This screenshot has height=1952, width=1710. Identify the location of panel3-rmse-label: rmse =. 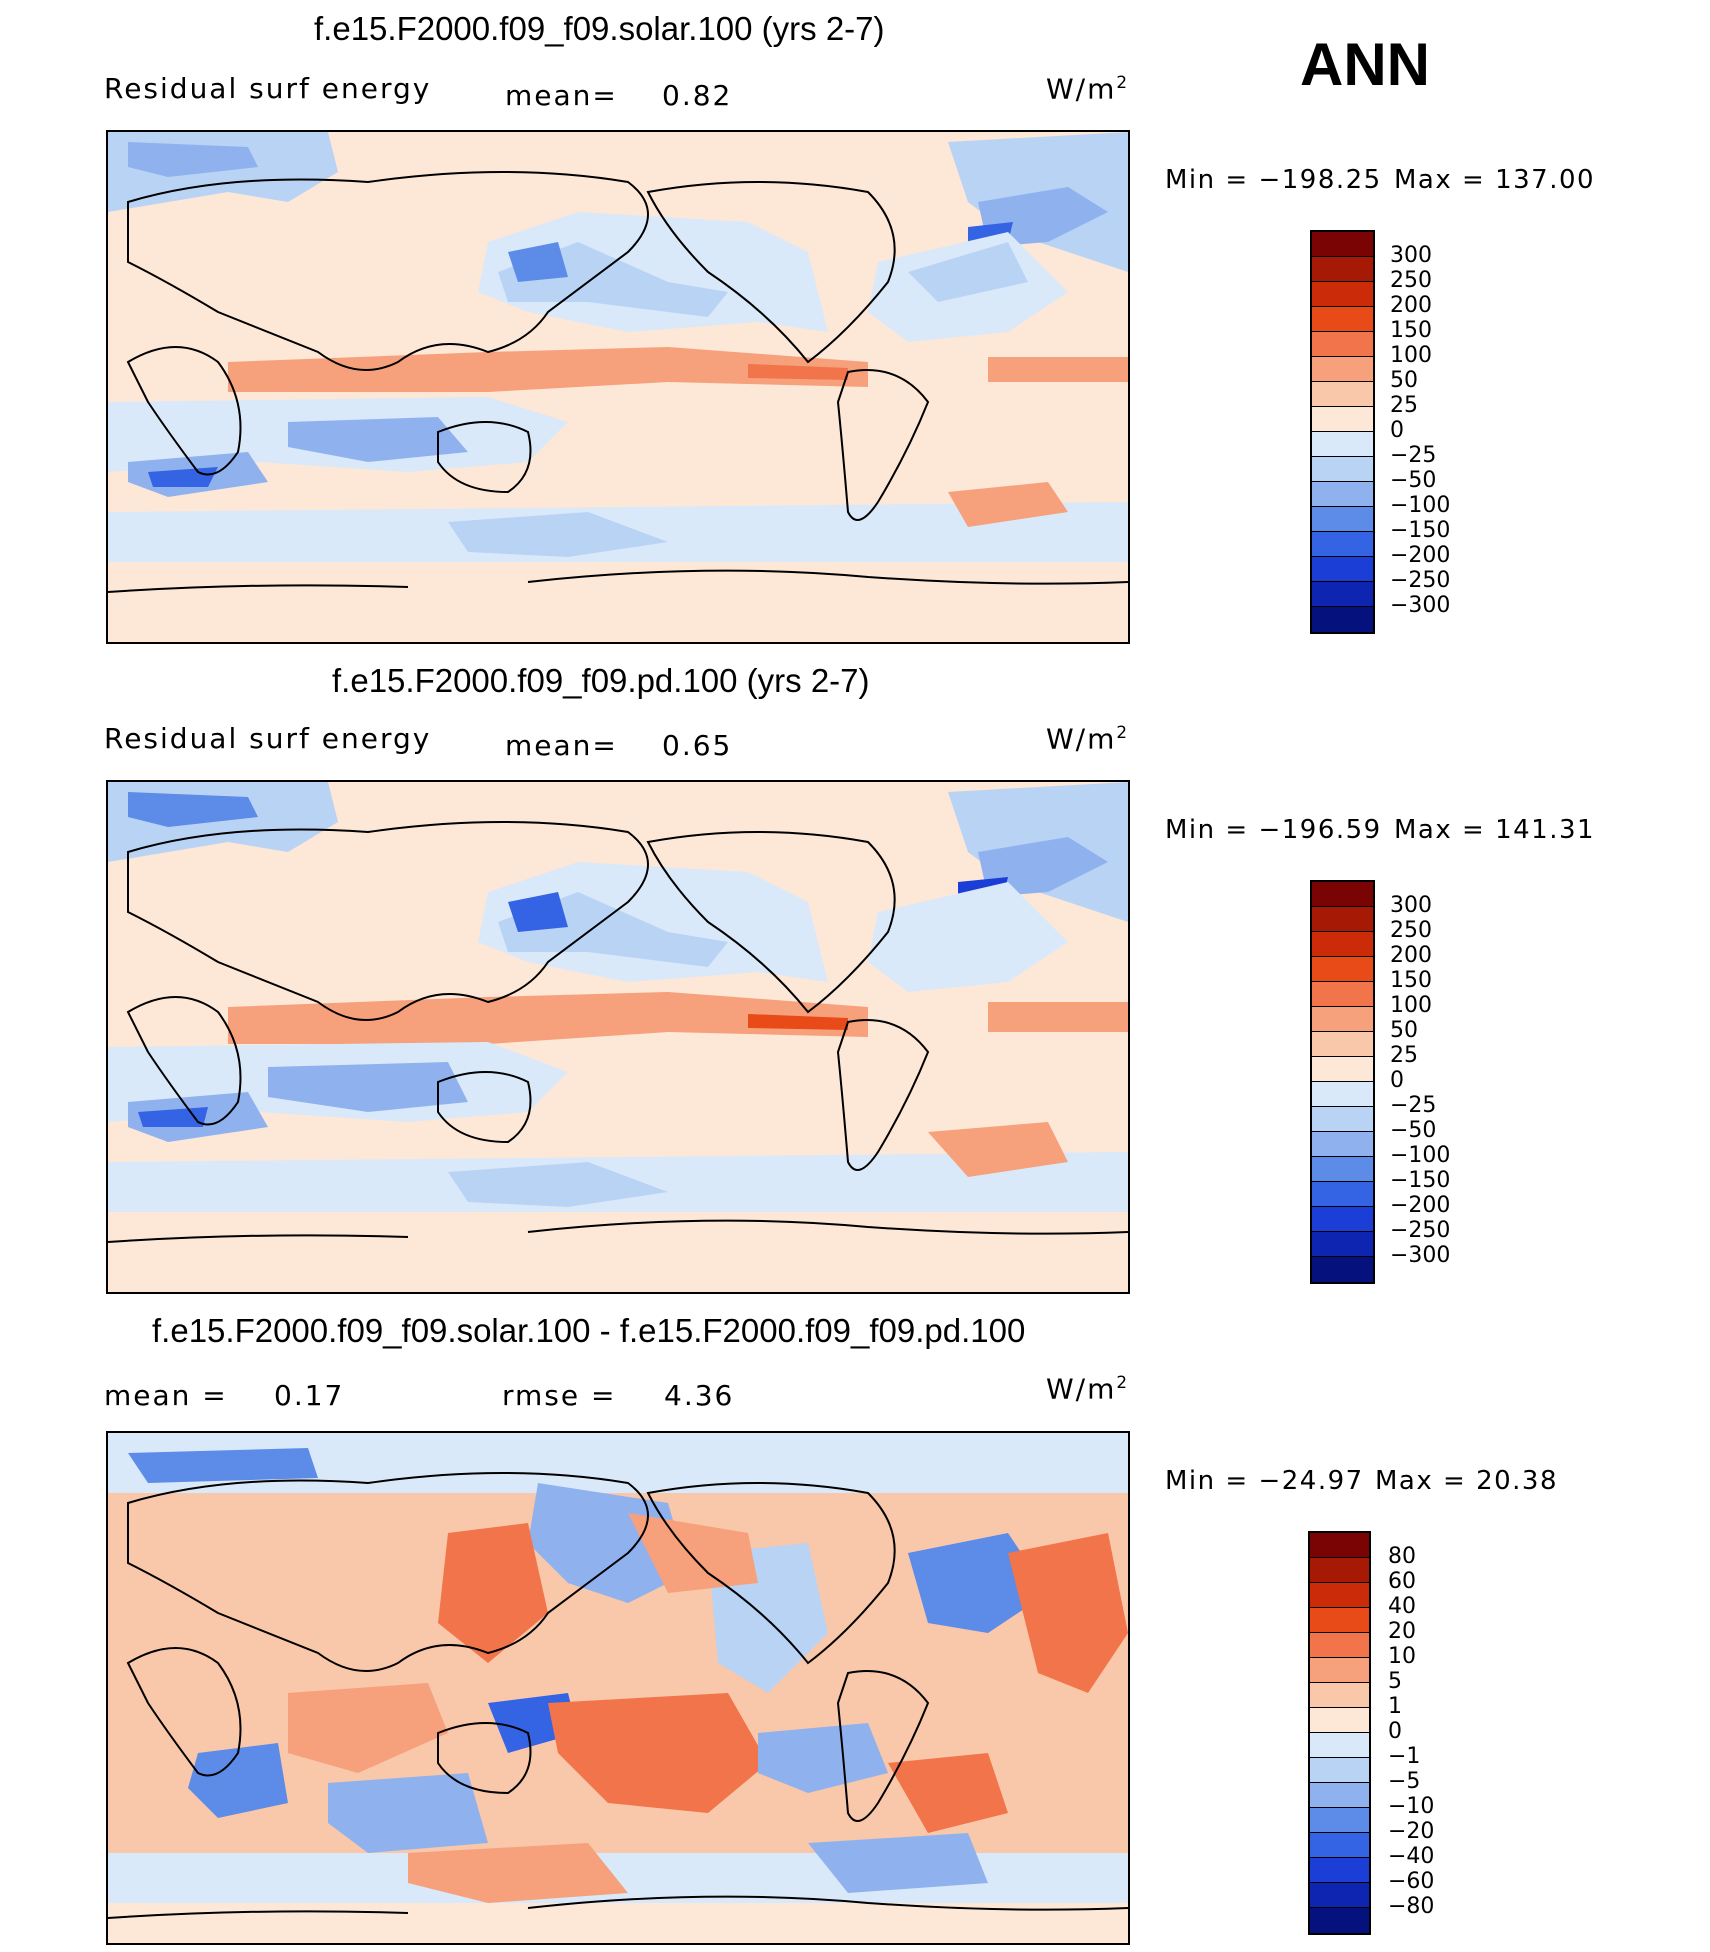
(559, 1395).